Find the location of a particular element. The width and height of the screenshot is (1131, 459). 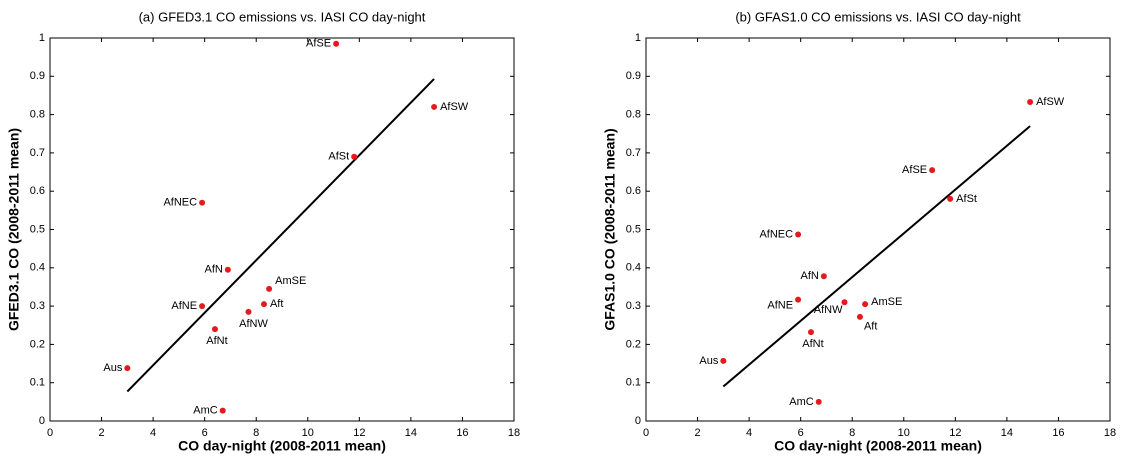

y-axis-label: GFAS1.0 CO (2008-2011 mean) is located at coordinates (610, 229).